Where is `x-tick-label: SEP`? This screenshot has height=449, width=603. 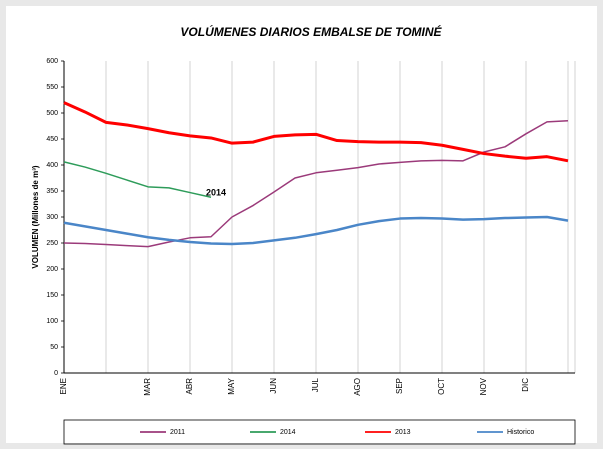 x-tick-label: SEP is located at coordinates (399, 386).